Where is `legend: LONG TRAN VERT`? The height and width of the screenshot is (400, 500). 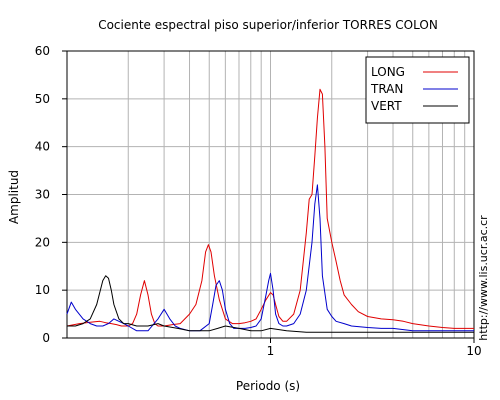
legend: LONG TRAN VERT is located at coordinates (417, 90).